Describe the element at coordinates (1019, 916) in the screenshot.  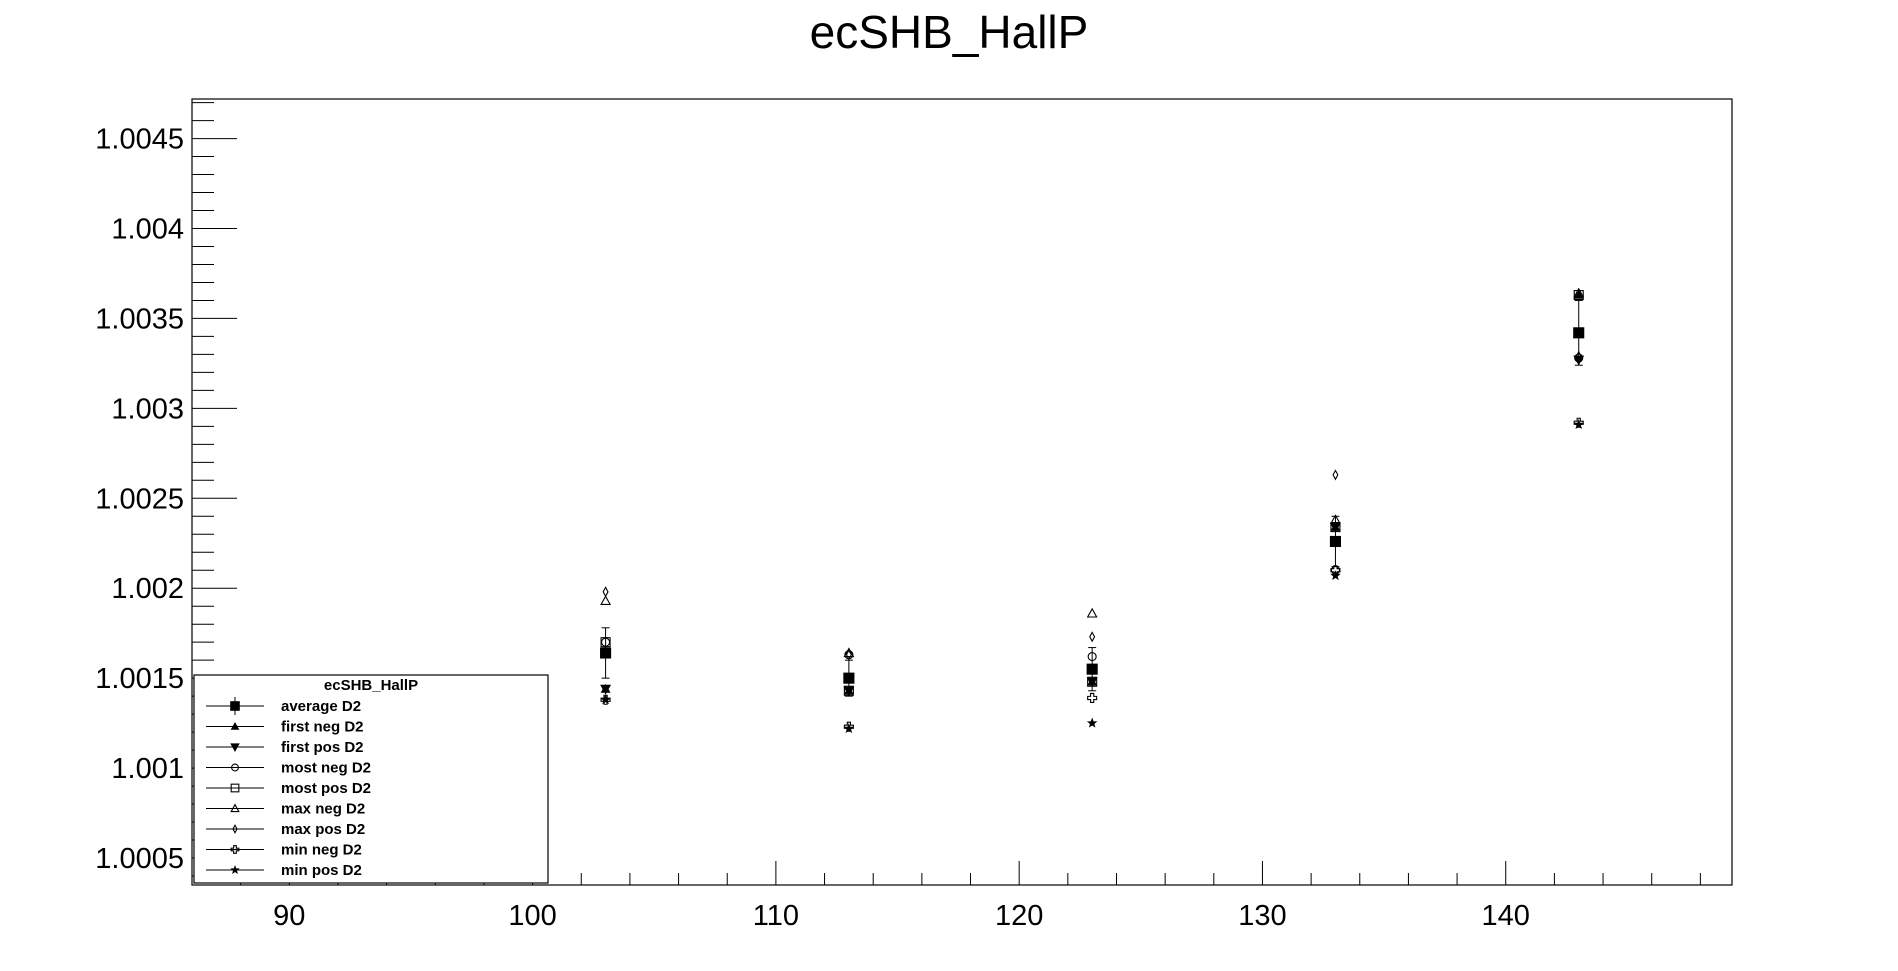
I see `x-tick-label: 120` at that location.